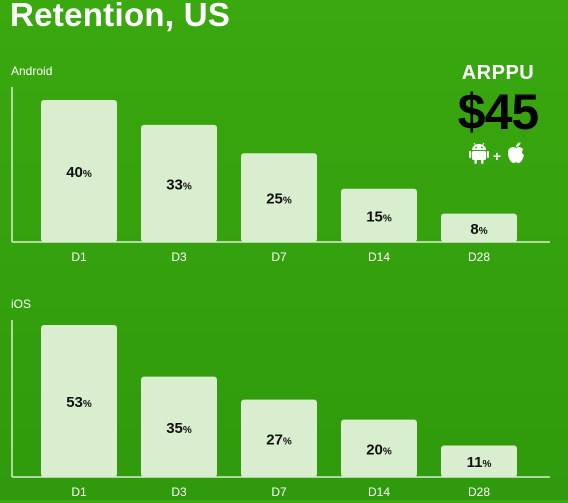 This screenshot has height=503, width=568. I want to click on chart-title: iOS, so click(21, 304).